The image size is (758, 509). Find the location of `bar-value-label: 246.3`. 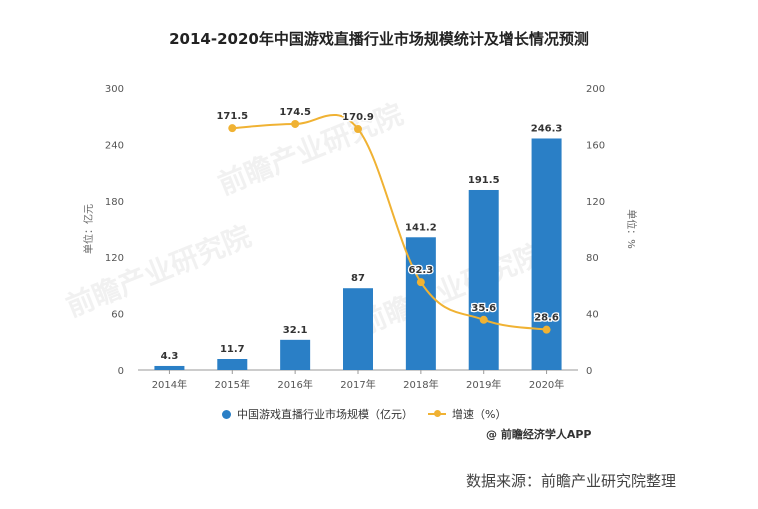

bar-value-label: 246.3 is located at coordinates (547, 128).